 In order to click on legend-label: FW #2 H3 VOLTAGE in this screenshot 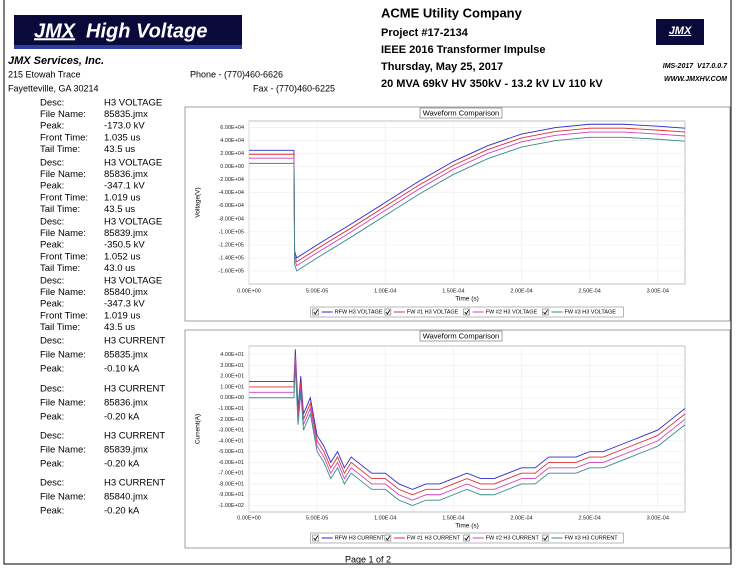, I will do `click(512, 312)`.